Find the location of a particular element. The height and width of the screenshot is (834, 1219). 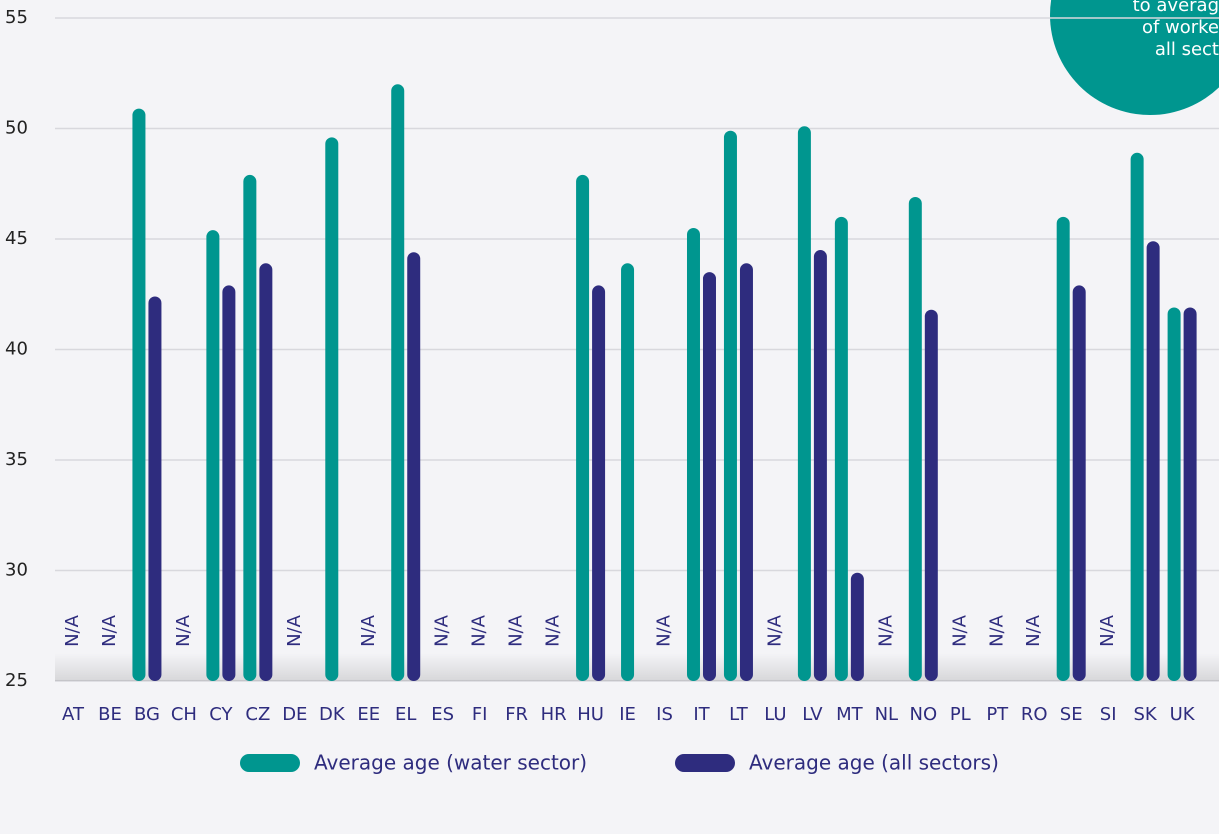

x-tick-label: FI is located at coordinates (480, 714).